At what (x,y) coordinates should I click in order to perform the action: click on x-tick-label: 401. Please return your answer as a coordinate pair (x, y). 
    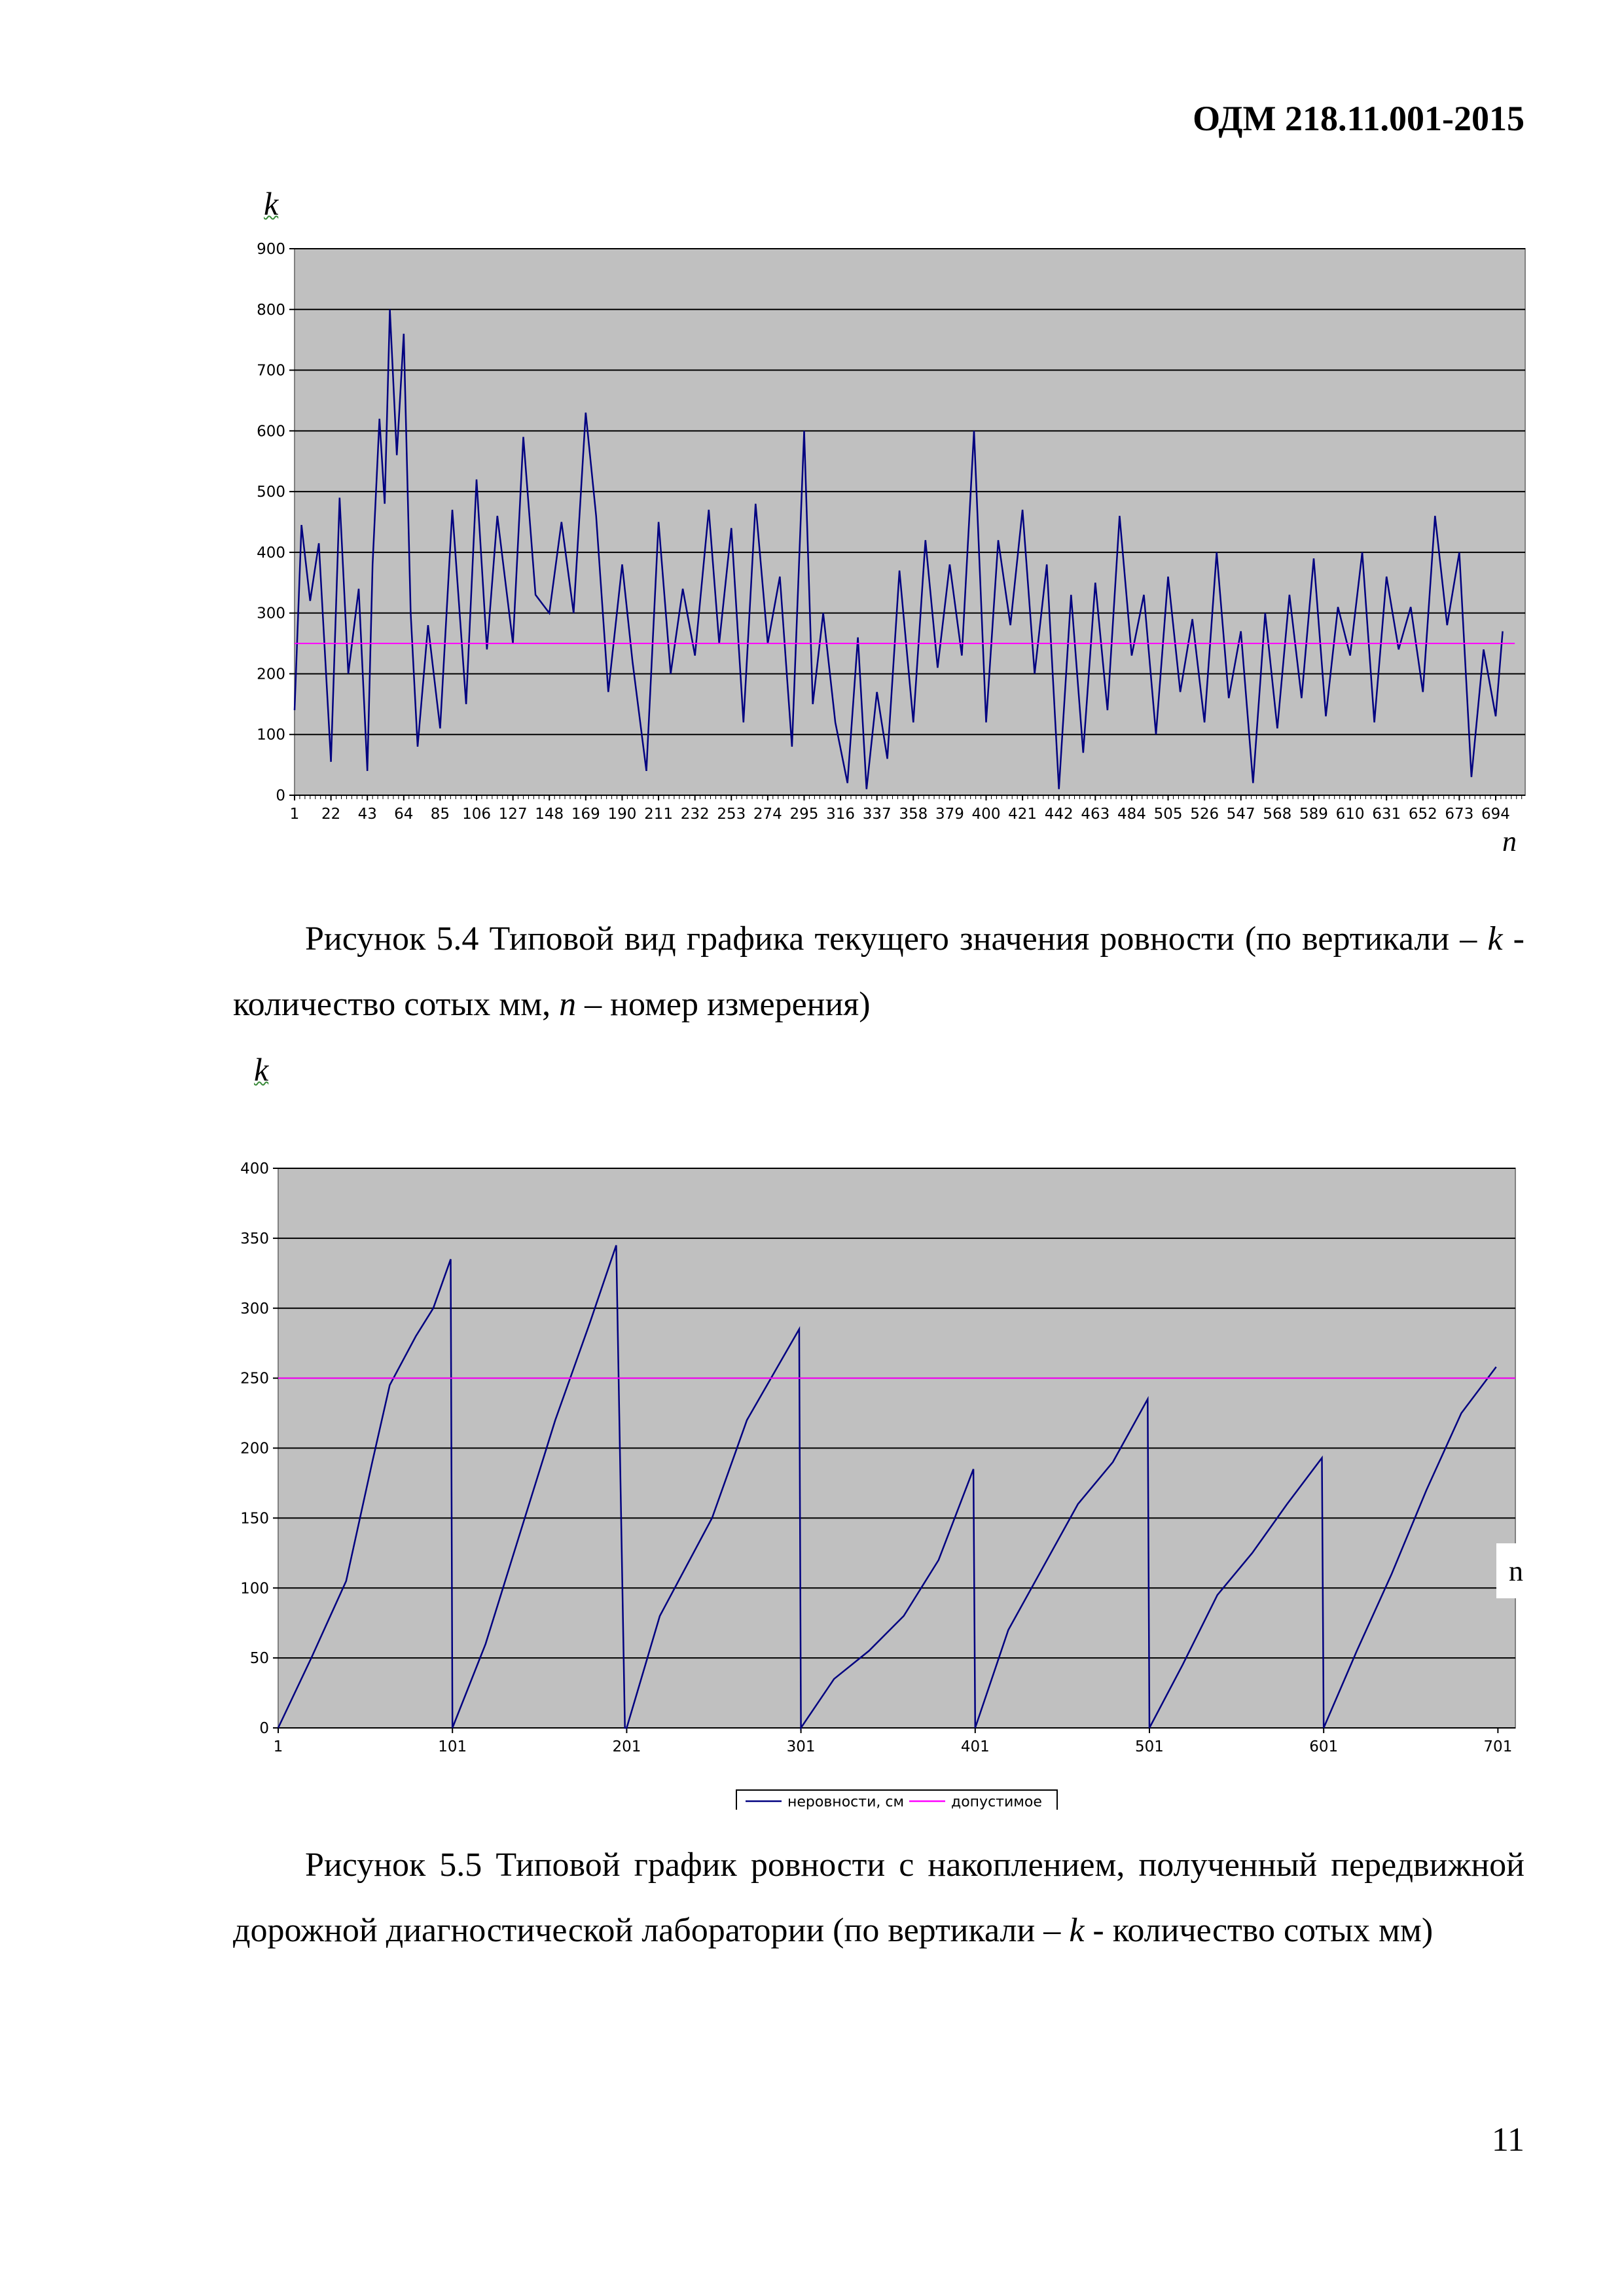
    Looking at the image, I should click on (975, 1746).